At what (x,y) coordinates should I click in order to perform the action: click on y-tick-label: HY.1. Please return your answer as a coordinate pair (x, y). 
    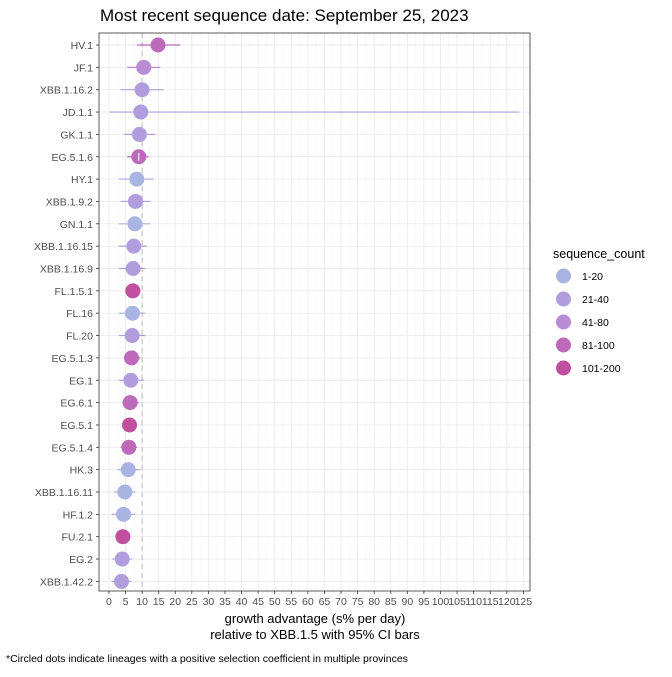
    Looking at the image, I should click on (82, 180).